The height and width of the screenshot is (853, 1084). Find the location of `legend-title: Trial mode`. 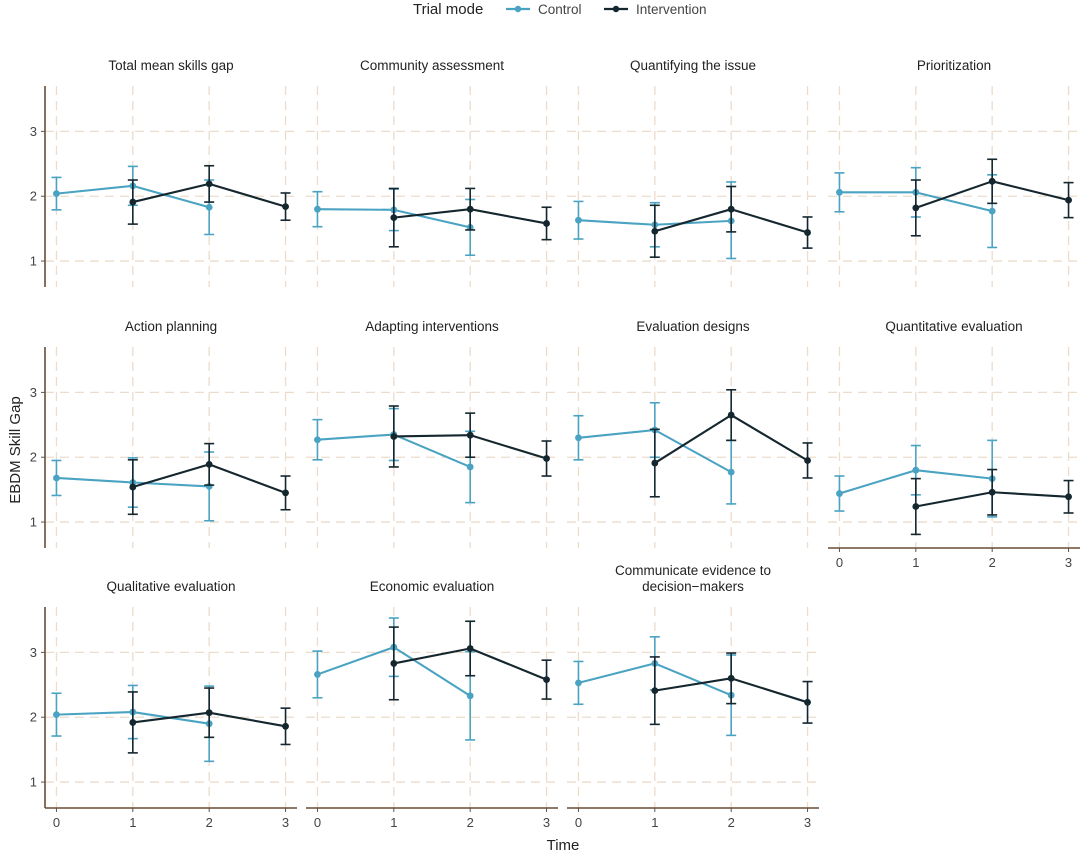

legend-title: Trial mode is located at coordinates (448, 9).